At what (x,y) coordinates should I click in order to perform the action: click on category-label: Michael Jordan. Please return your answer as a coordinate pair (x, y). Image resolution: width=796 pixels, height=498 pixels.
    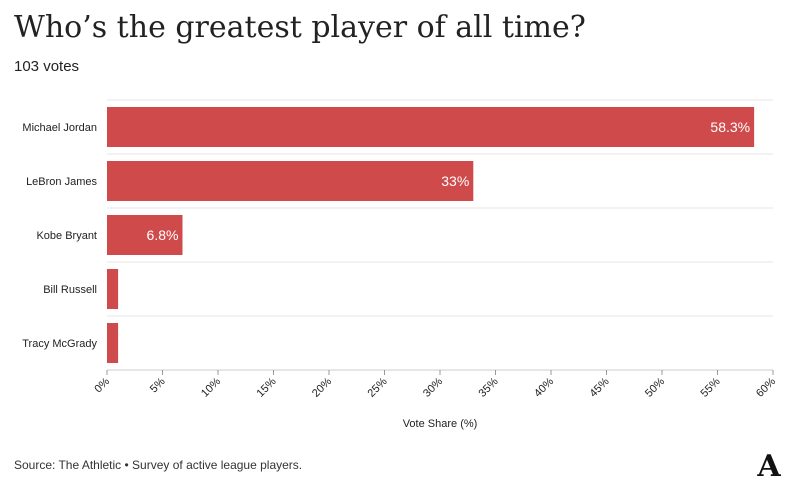
    Looking at the image, I should click on (59, 128).